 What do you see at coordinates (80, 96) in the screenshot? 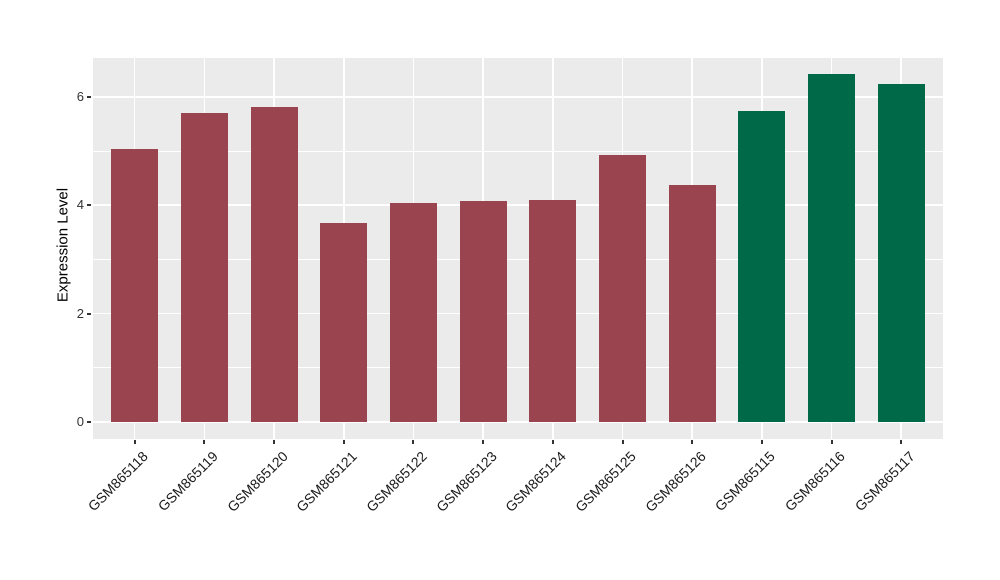
I see `y-tick-label-6: 6` at bounding box center [80, 96].